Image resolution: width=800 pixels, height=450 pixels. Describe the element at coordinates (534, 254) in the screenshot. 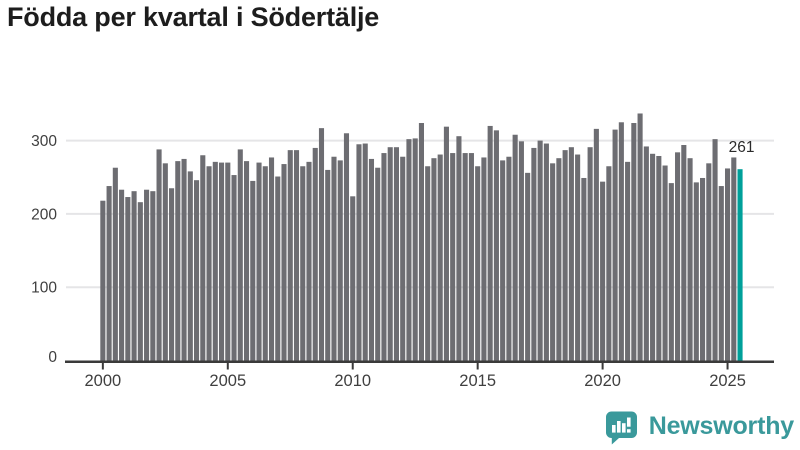

I see `bar-2017-q2` at that location.